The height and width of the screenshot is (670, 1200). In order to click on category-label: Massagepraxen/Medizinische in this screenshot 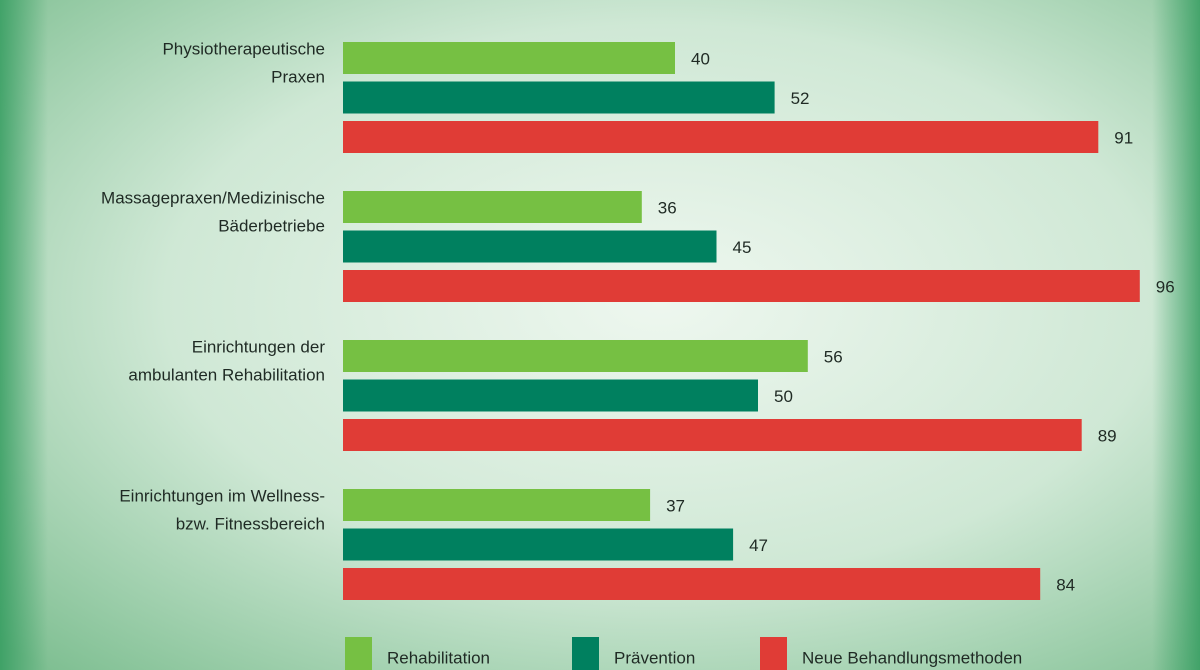, I will do `click(213, 197)`.